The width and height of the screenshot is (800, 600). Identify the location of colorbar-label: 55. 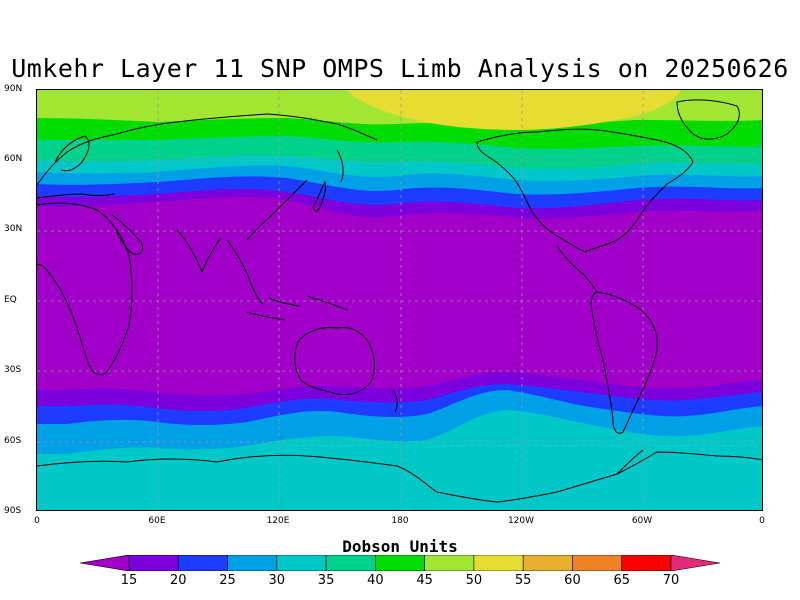
(523, 580).